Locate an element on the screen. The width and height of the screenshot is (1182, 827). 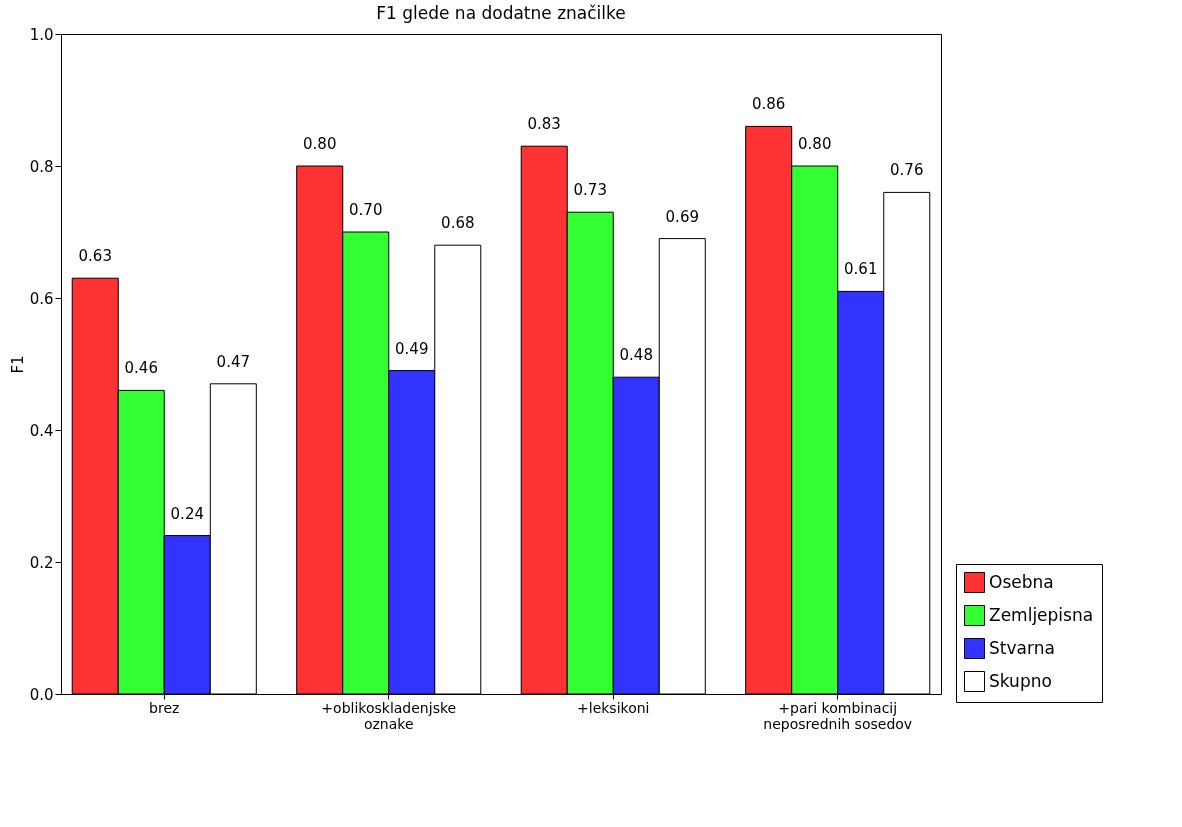
data-label: 0.69 is located at coordinates (682, 216).